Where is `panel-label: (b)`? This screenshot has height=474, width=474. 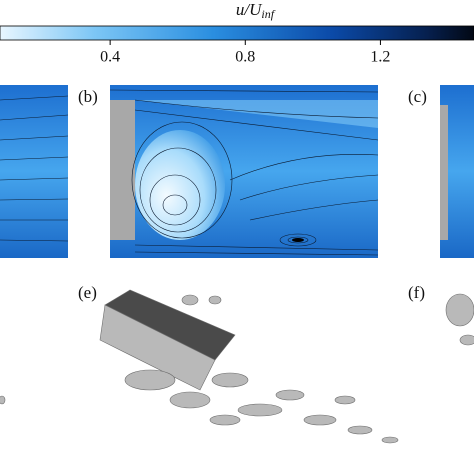 panel-label: (b) is located at coordinates (88, 96).